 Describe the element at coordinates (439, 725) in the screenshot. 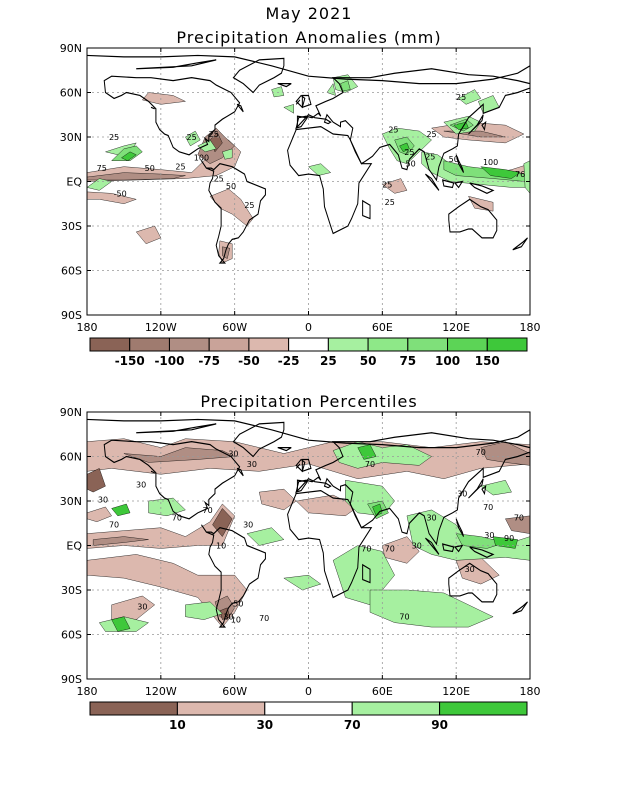

I see `colorbar-label: 90` at that location.